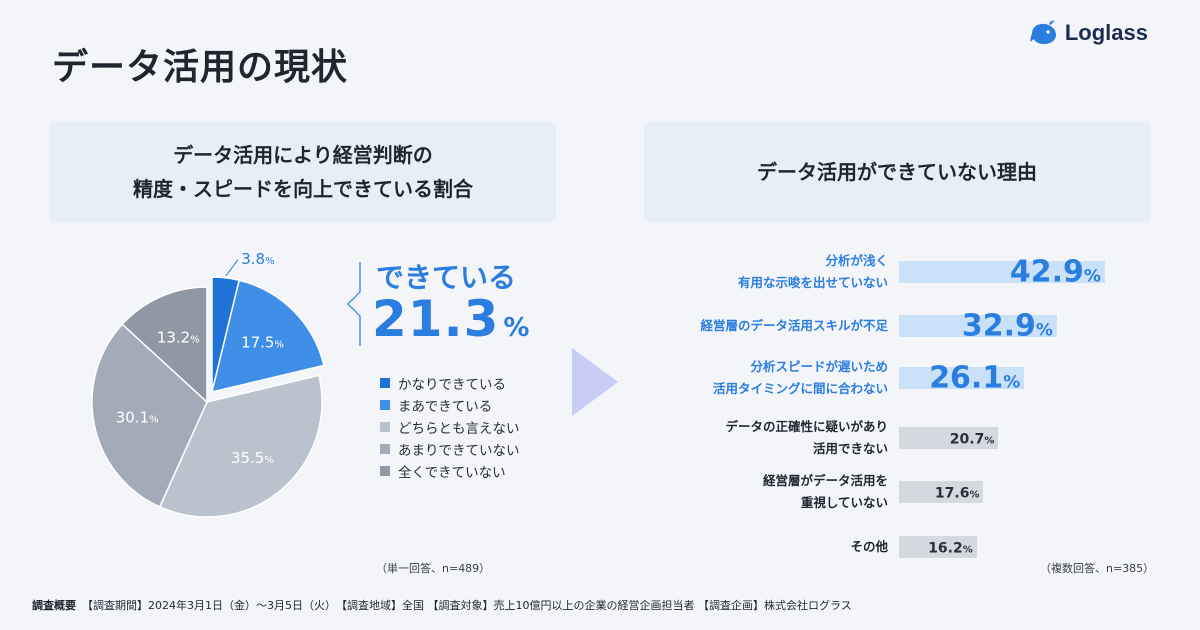  Describe the element at coordinates (54, 605) in the screenshot. I see `footer-label: 調査概要` at that location.